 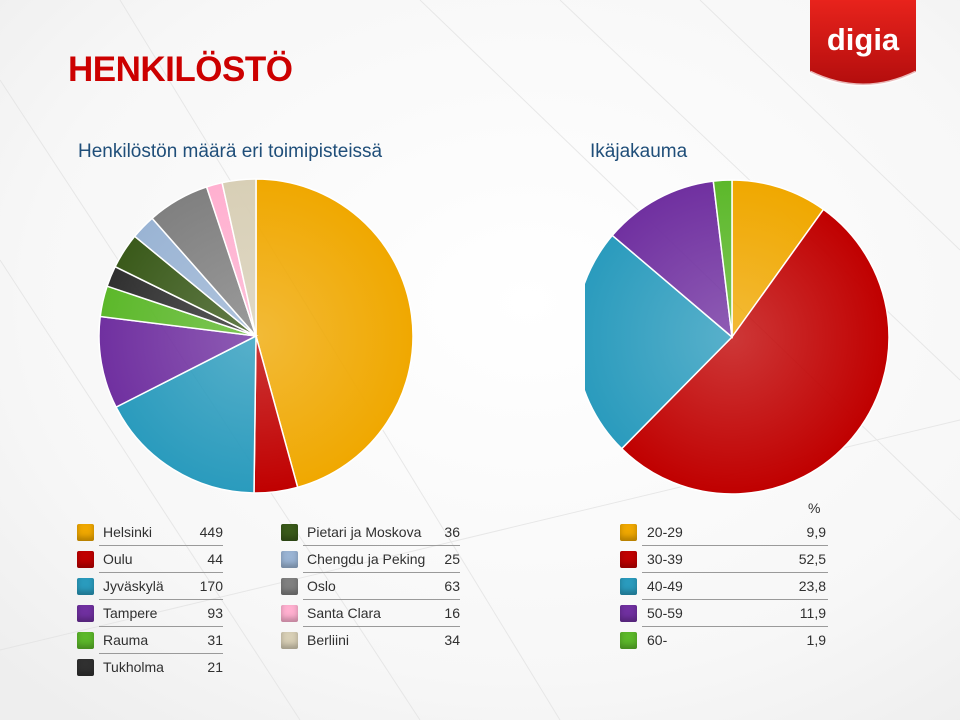 What do you see at coordinates (452, 586) in the screenshot?
I see `legend-value: 63` at bounding box center [452, 586].